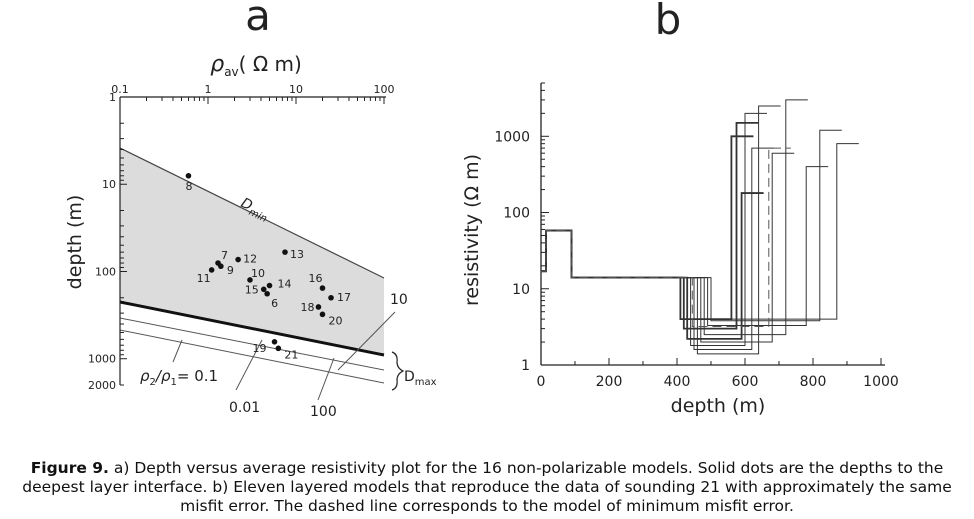 The height and width of the screenshot is (519, 974). Describe the element at coordinates (120, 89) in the screenshot. I see `x-tick-label: 0.1` at that location.